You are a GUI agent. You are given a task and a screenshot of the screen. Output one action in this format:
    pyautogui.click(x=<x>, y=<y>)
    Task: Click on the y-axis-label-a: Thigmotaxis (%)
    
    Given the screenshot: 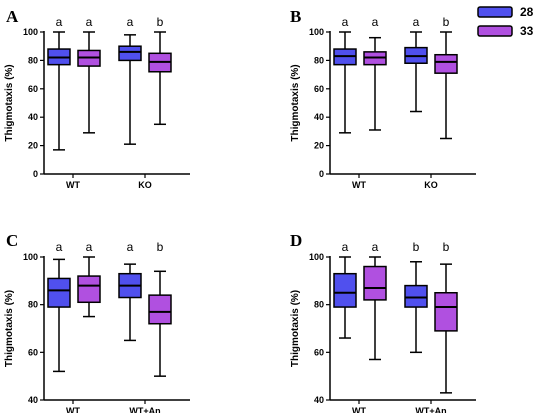 What is the action you would take?
    pyautogui.click(x=9, y=102)
    